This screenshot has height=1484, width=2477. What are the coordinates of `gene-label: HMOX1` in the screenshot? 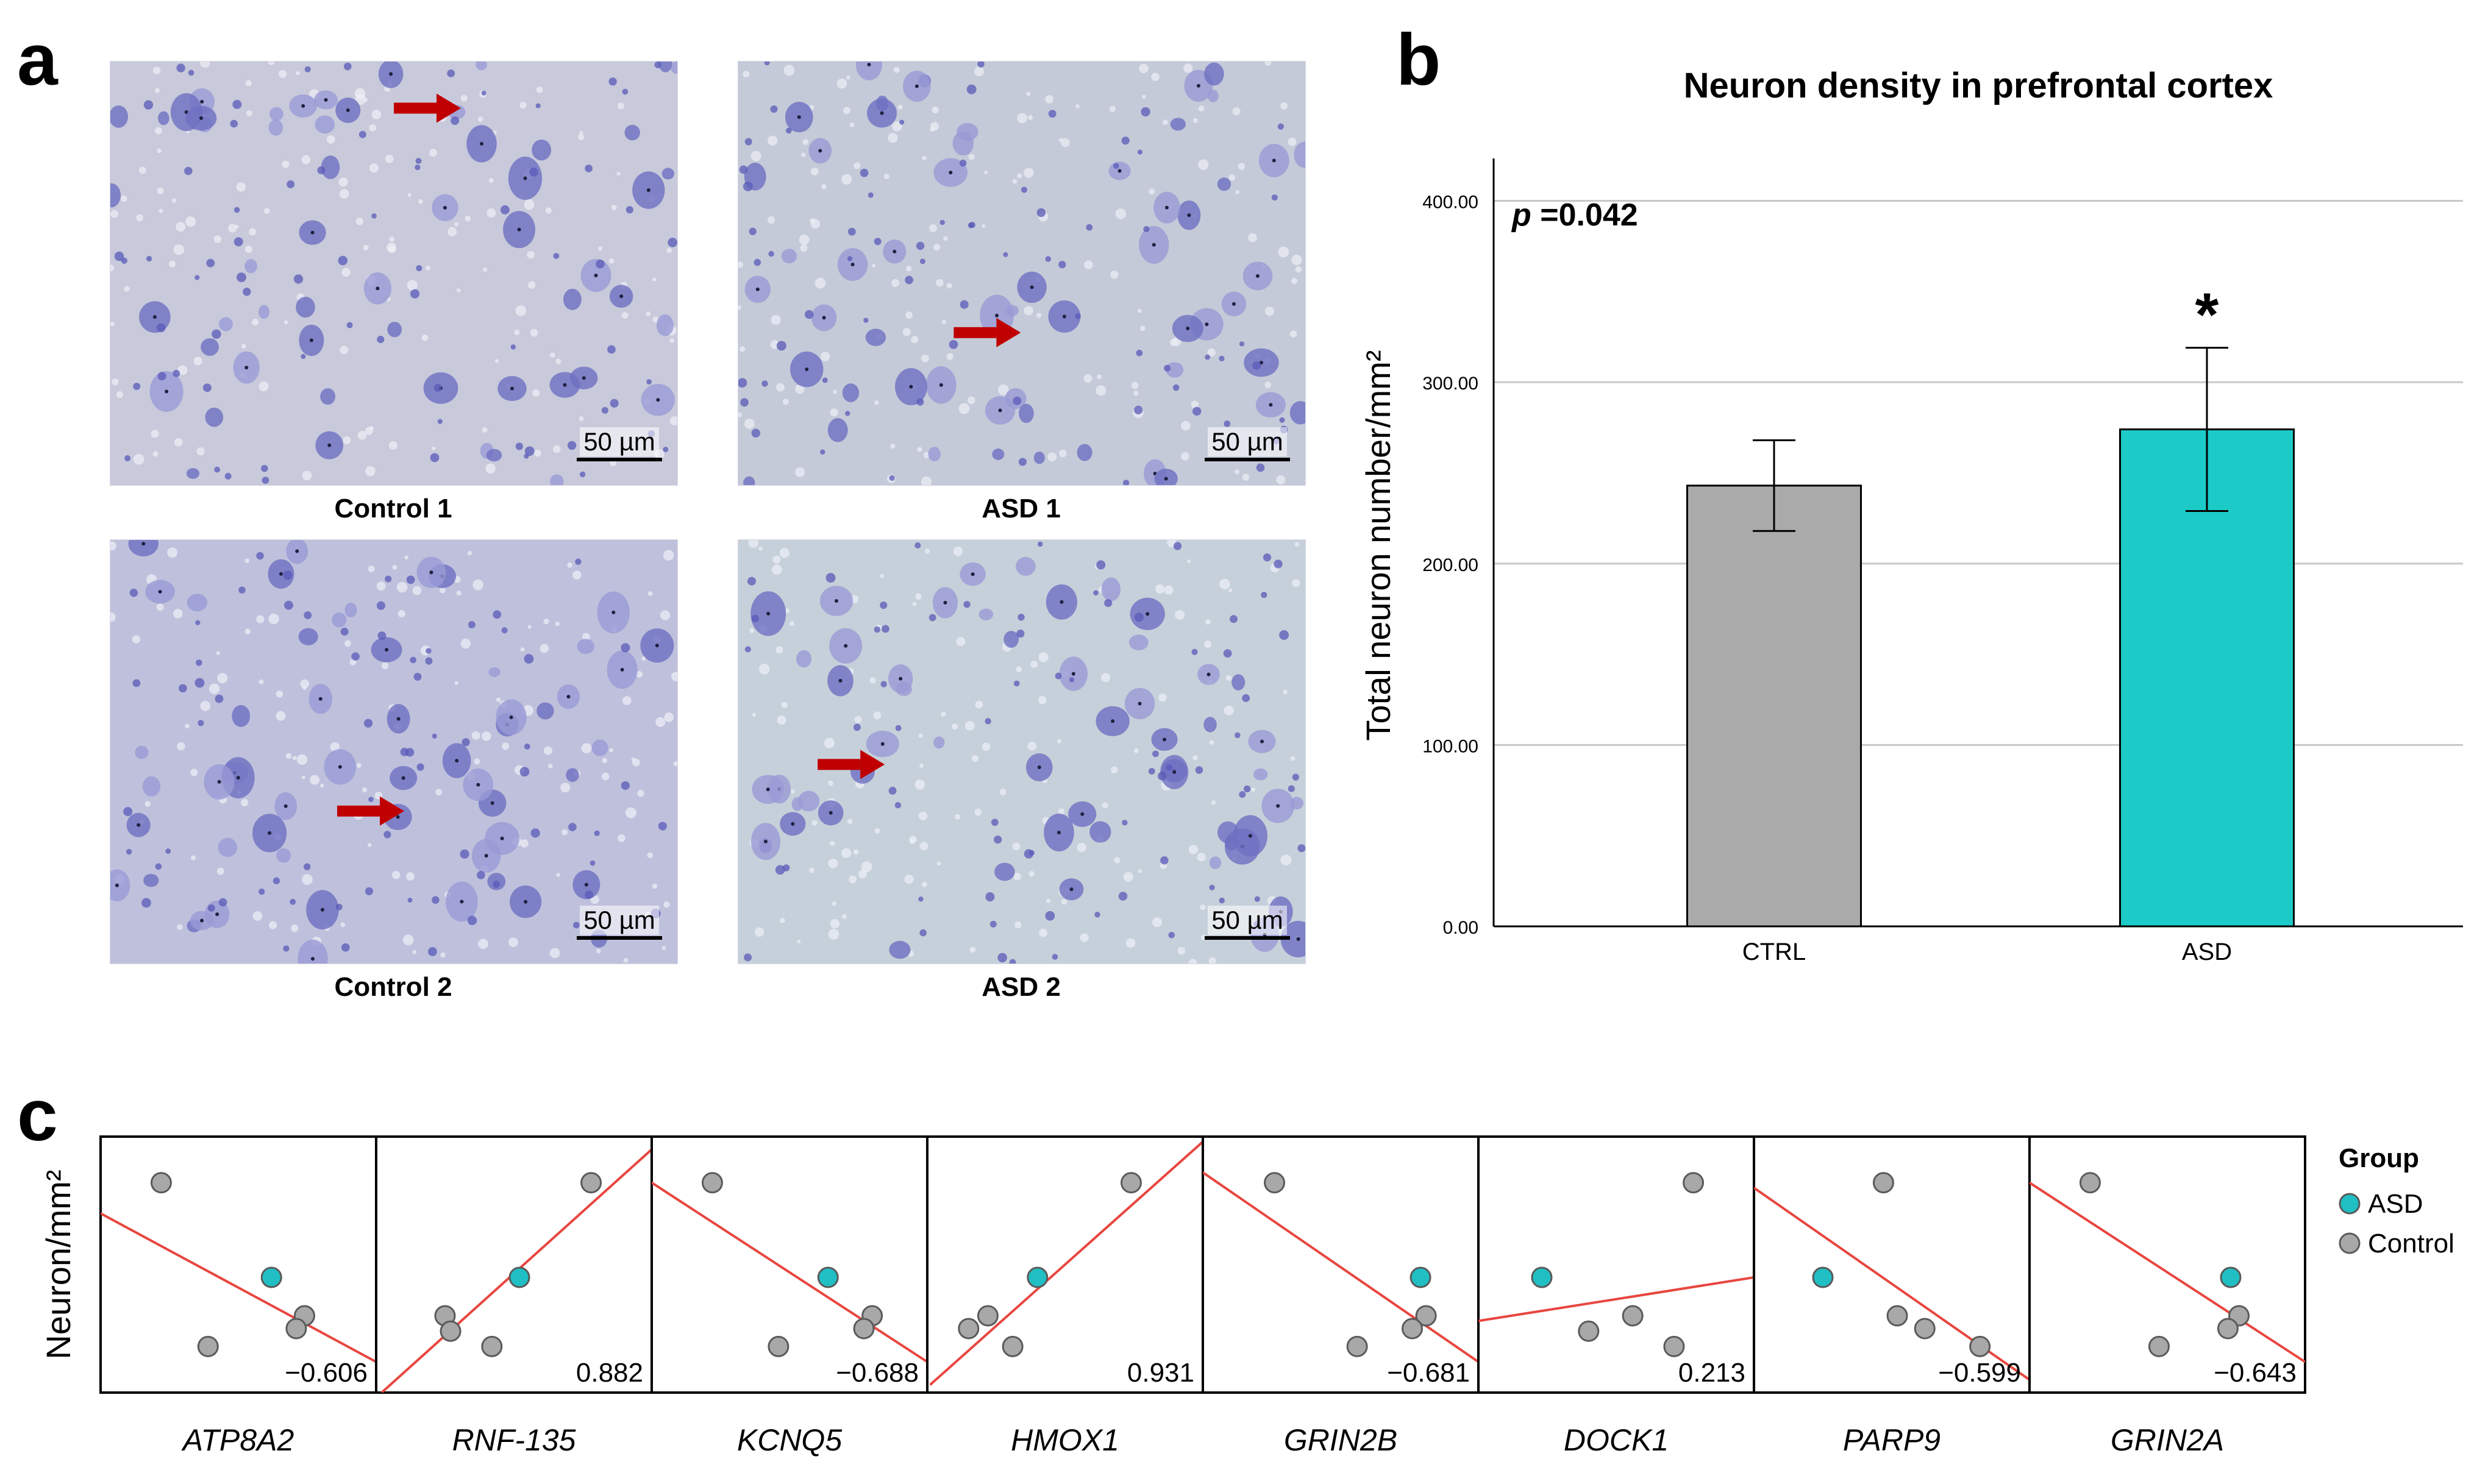 It's located at (1065, 1440).